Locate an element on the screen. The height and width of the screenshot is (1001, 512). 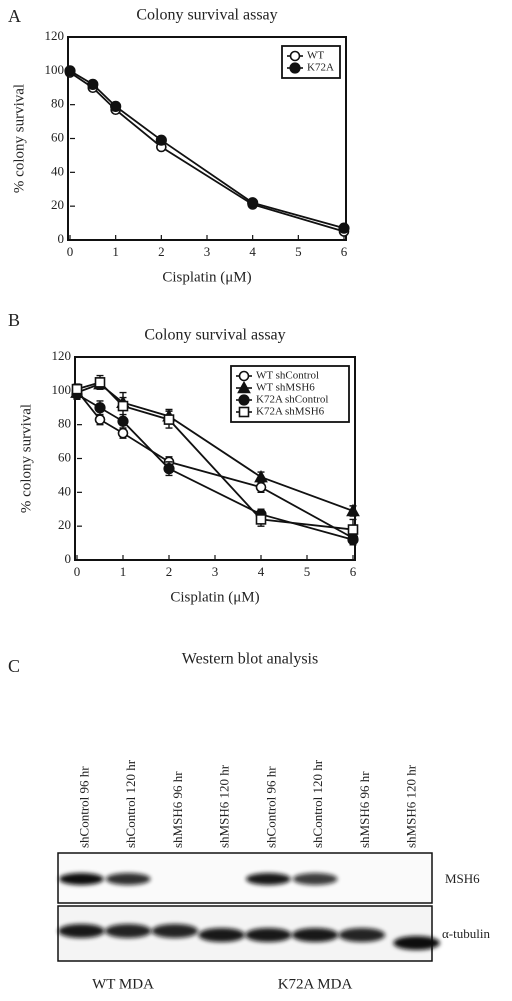
x-tick-label: 3 is located at coordinates (207, 251).